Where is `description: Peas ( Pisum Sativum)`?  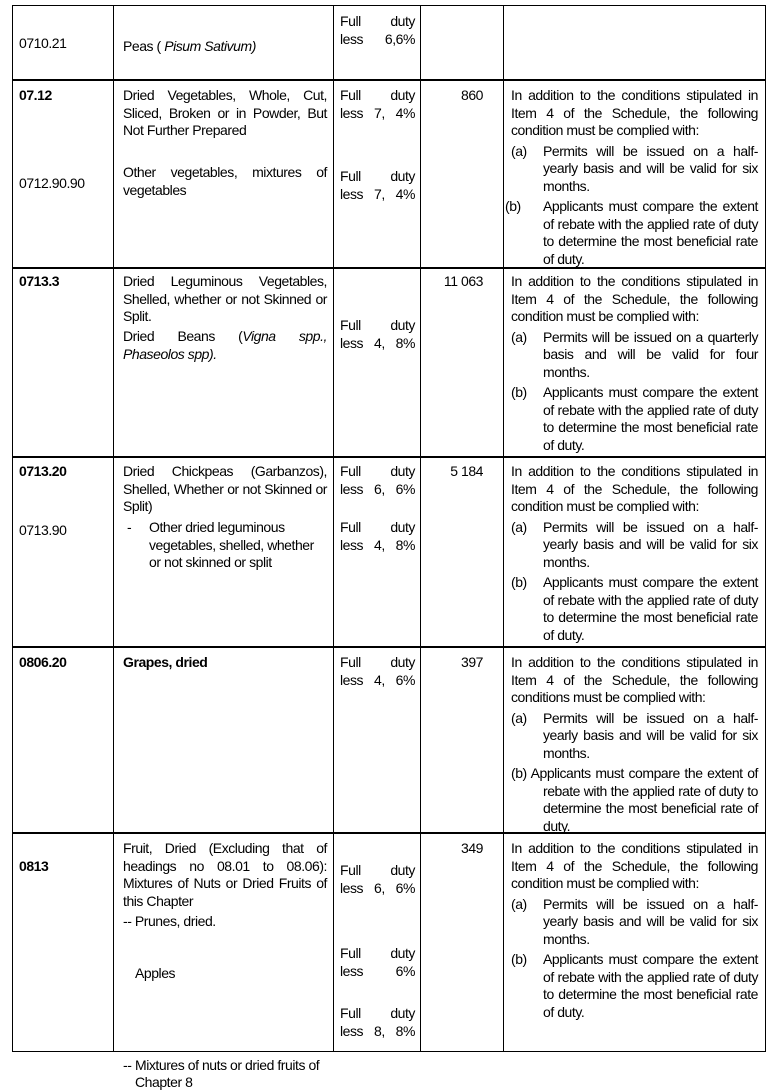 description: Peas ( Pisum Sativum) is located at coordinates (225, 47).